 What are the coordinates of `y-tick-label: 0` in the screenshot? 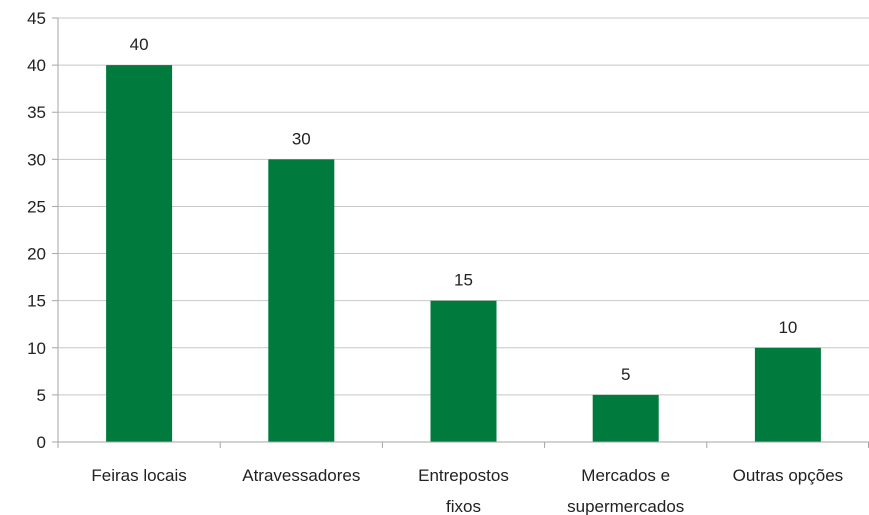 It's located at (41, 442).